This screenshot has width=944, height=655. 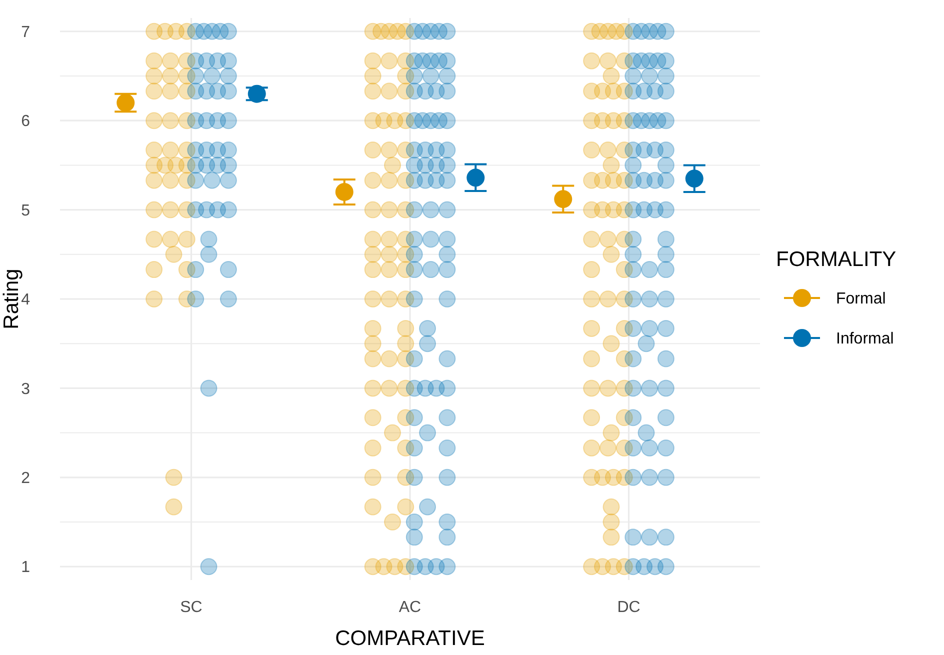 What do you see at coordinates (628, 607) in the screenshot?
I see `x-tick-label: DC` at bounding box center [628, 607].